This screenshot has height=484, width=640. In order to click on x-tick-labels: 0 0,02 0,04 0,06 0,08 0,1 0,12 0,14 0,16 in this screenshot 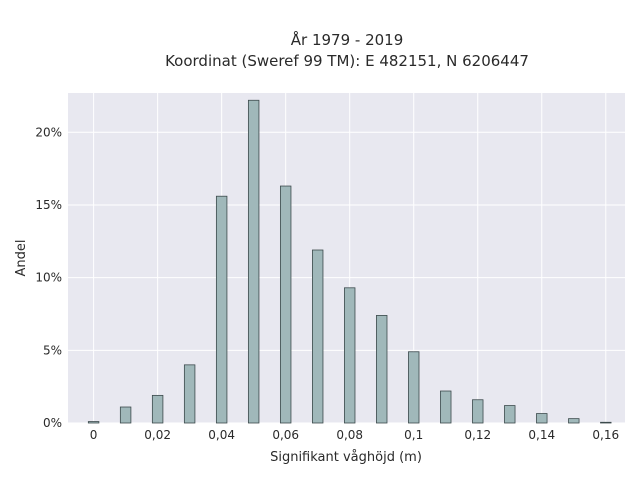, I will do `click(354, 435)`.